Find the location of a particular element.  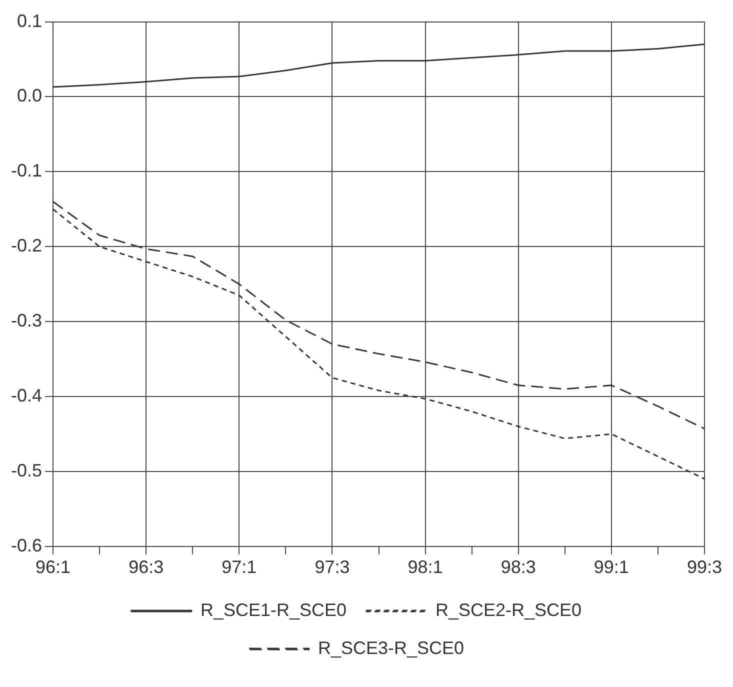

x-tick-label: 97:1 is located at coordinates (239, 567).